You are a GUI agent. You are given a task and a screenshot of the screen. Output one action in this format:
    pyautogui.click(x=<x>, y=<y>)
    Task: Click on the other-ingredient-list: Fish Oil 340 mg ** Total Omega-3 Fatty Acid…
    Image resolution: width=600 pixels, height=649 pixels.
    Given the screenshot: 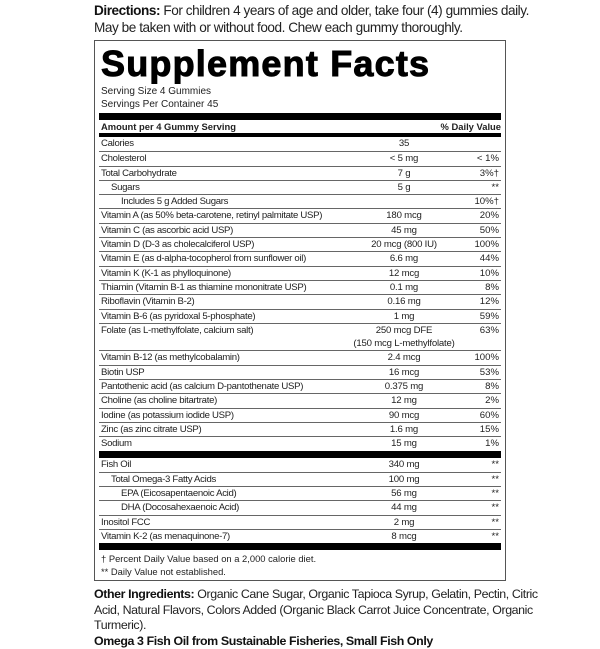 What is the action you would take?
    pyautogui.click(x=300, y=501)
    